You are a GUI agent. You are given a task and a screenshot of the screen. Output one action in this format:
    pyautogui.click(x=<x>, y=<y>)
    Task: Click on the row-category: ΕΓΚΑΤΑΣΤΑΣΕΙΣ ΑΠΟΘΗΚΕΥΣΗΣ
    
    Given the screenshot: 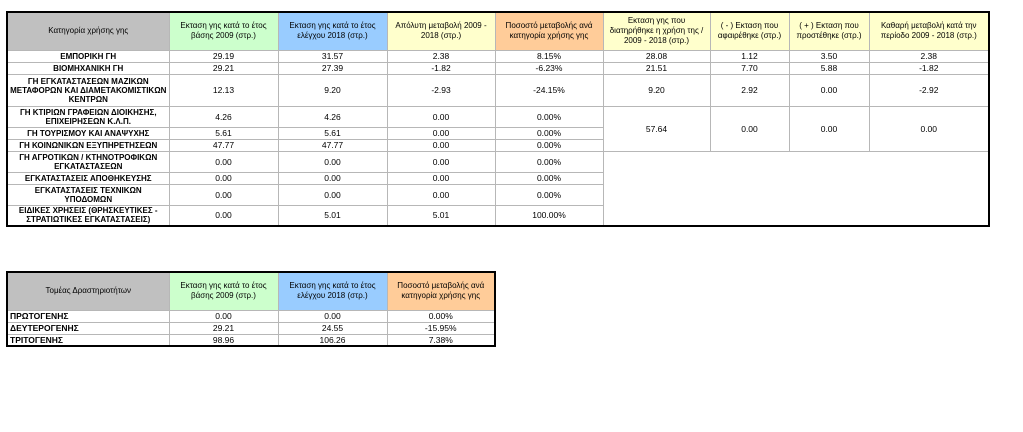 What is the action you would take?
    pyautogui.click(x=88, y=178)
    